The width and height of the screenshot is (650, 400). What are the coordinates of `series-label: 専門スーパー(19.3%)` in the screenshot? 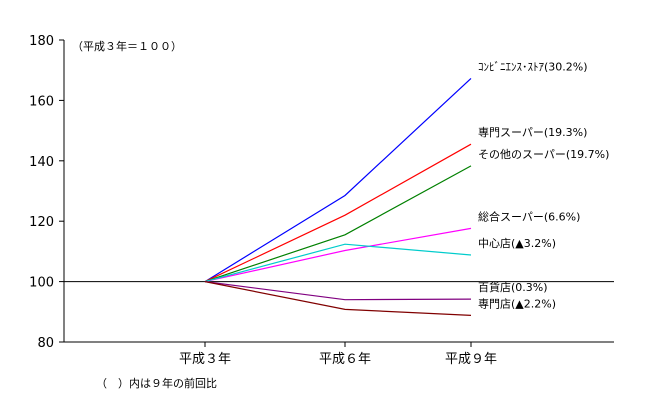 It's located at (532, 132).